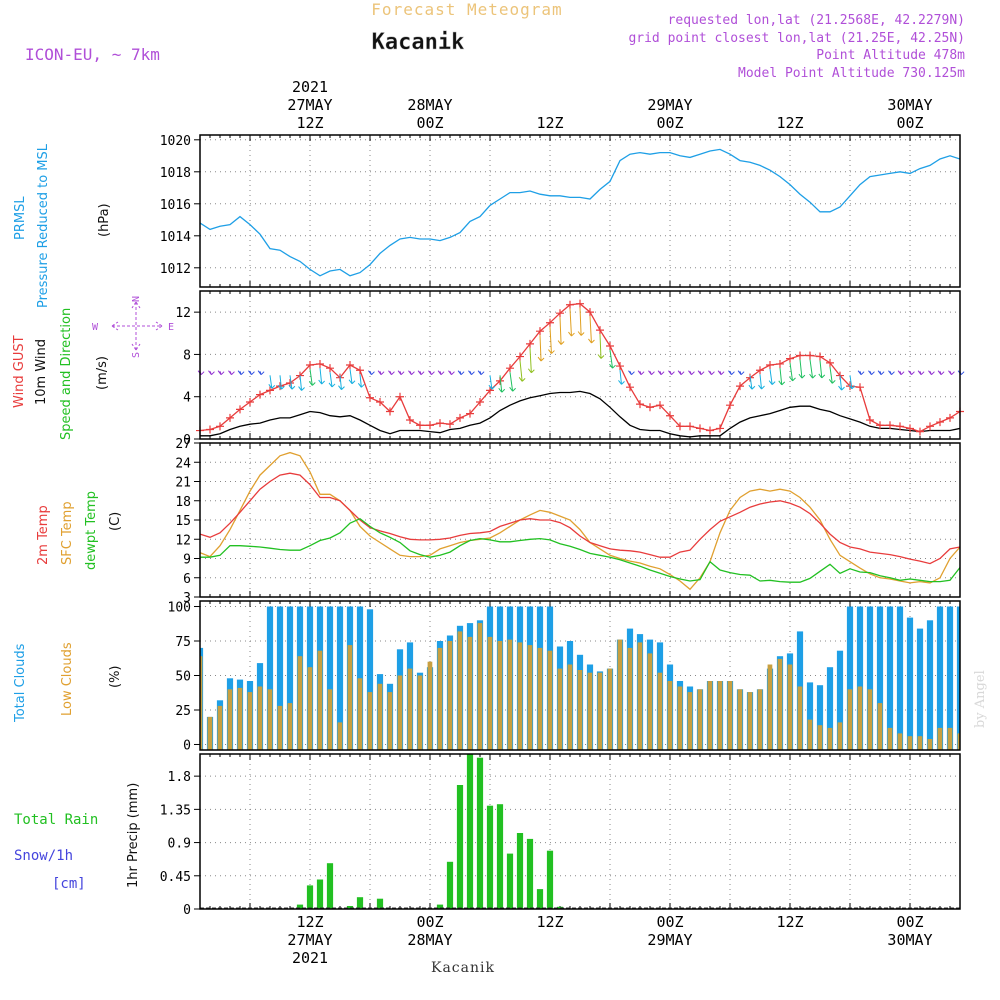 The height and width of the screenshot is (1000, 1000). Describe the element at coordinates (171, 327) in the screenshot. I see `compass-east: E` at that location.